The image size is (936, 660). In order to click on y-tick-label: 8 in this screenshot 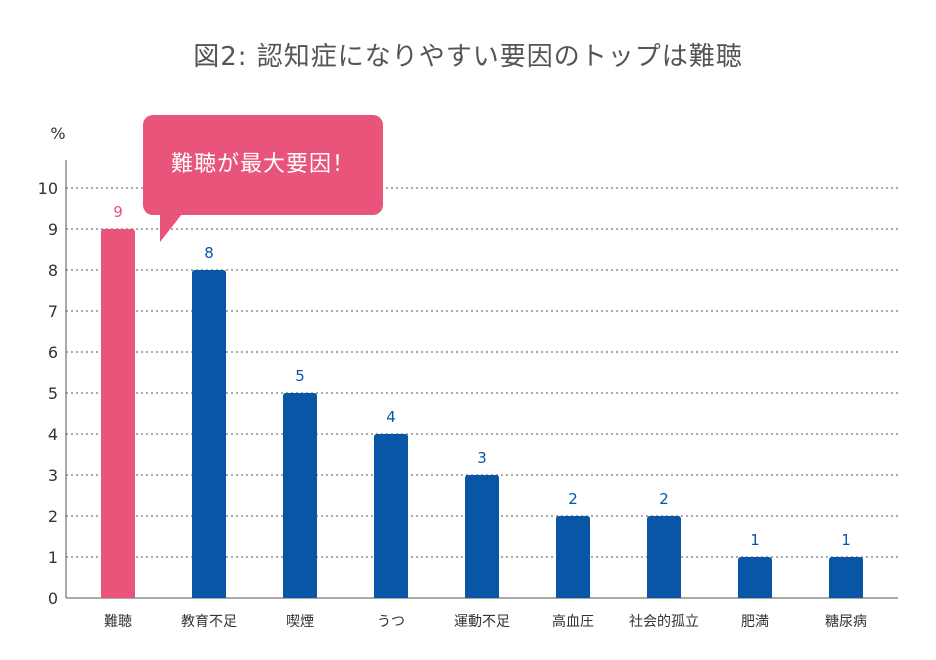, I will do `click(53, 270)`.